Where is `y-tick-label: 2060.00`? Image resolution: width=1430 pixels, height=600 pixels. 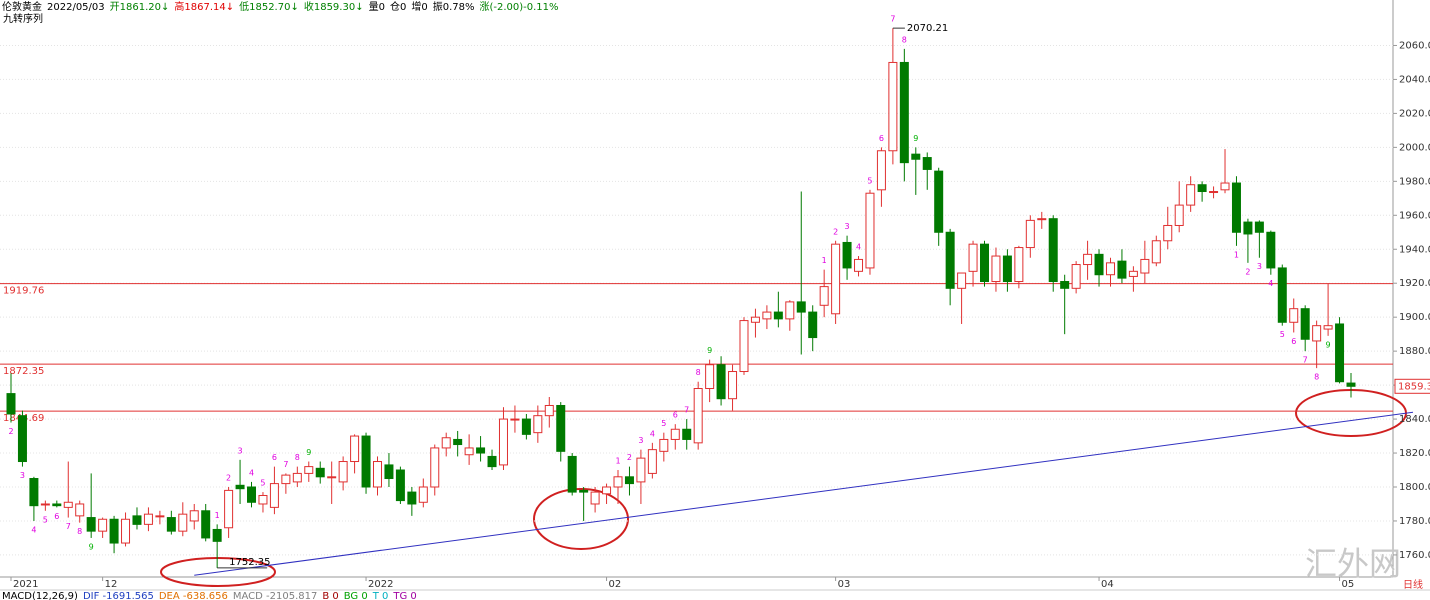 y-tick-label: 2060.00 is located at coordinates (1414, 45).